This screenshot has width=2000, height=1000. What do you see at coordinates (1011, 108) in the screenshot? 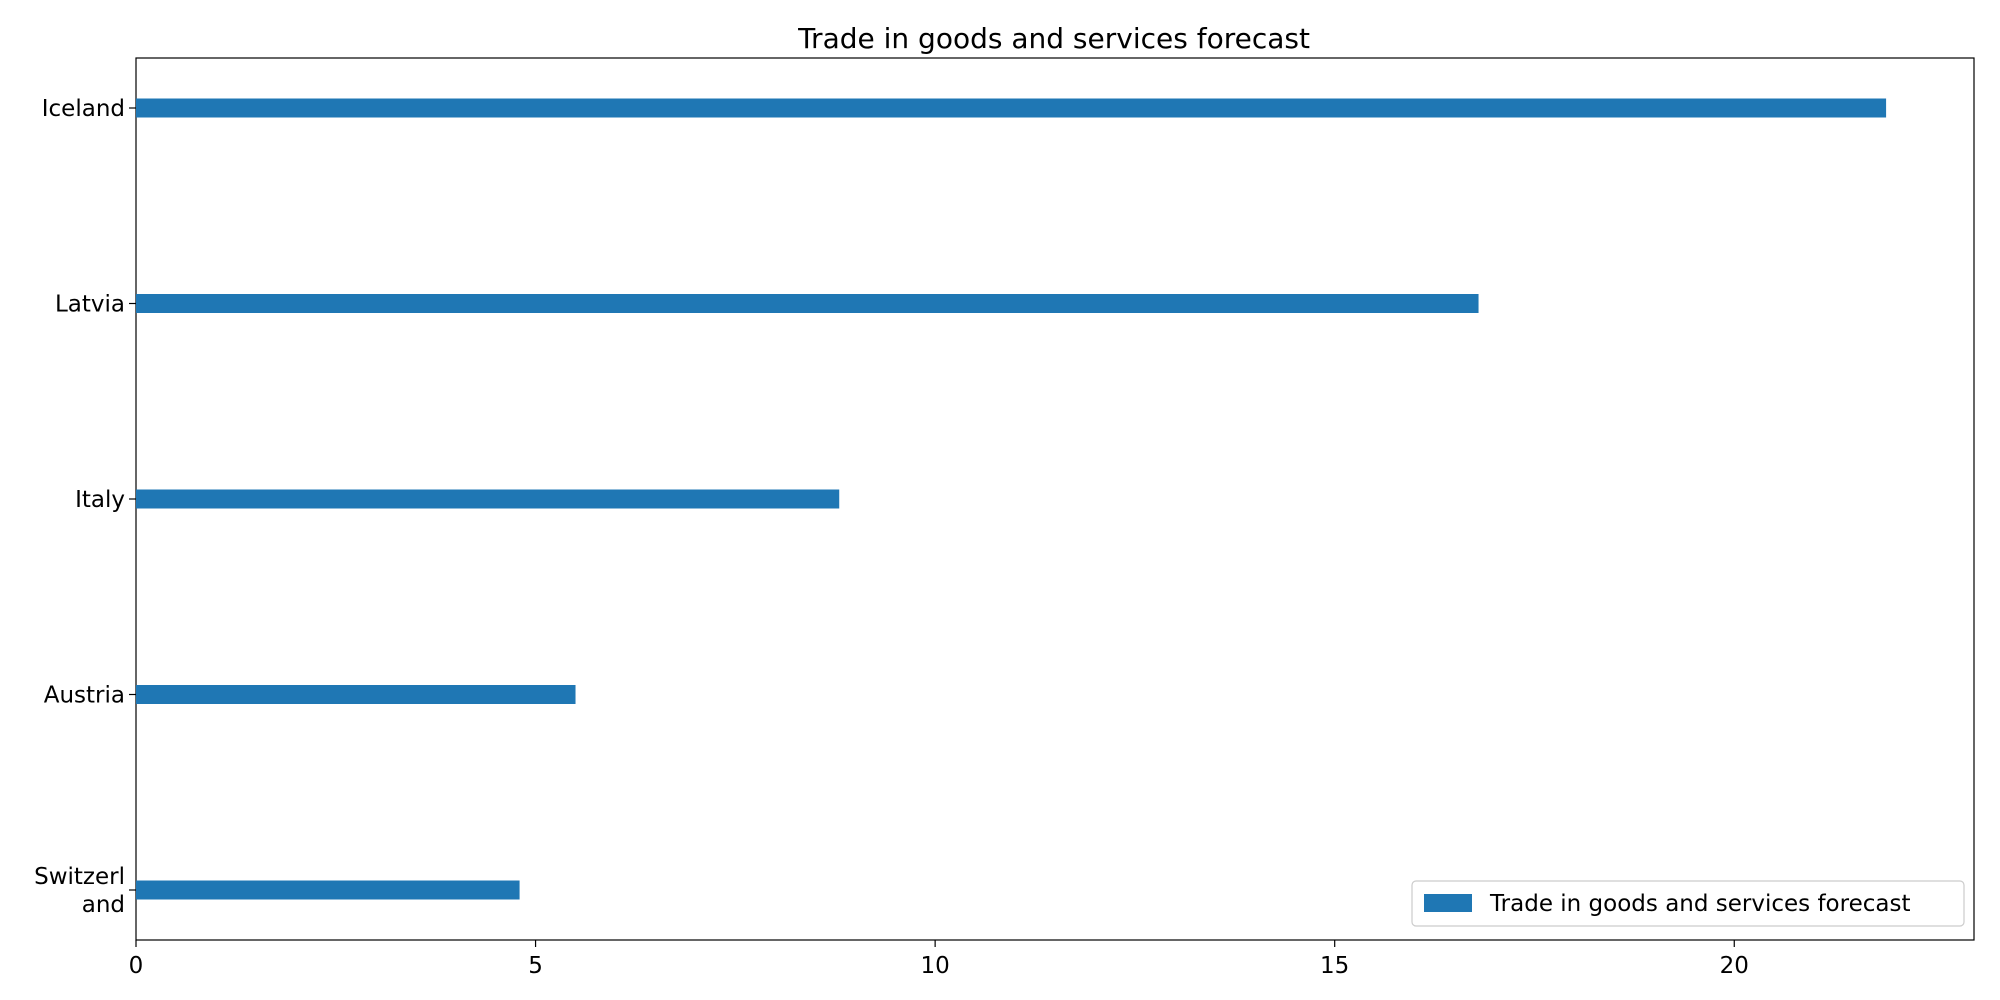
I see `bar-iceland` at bounding box center [1011, 108].